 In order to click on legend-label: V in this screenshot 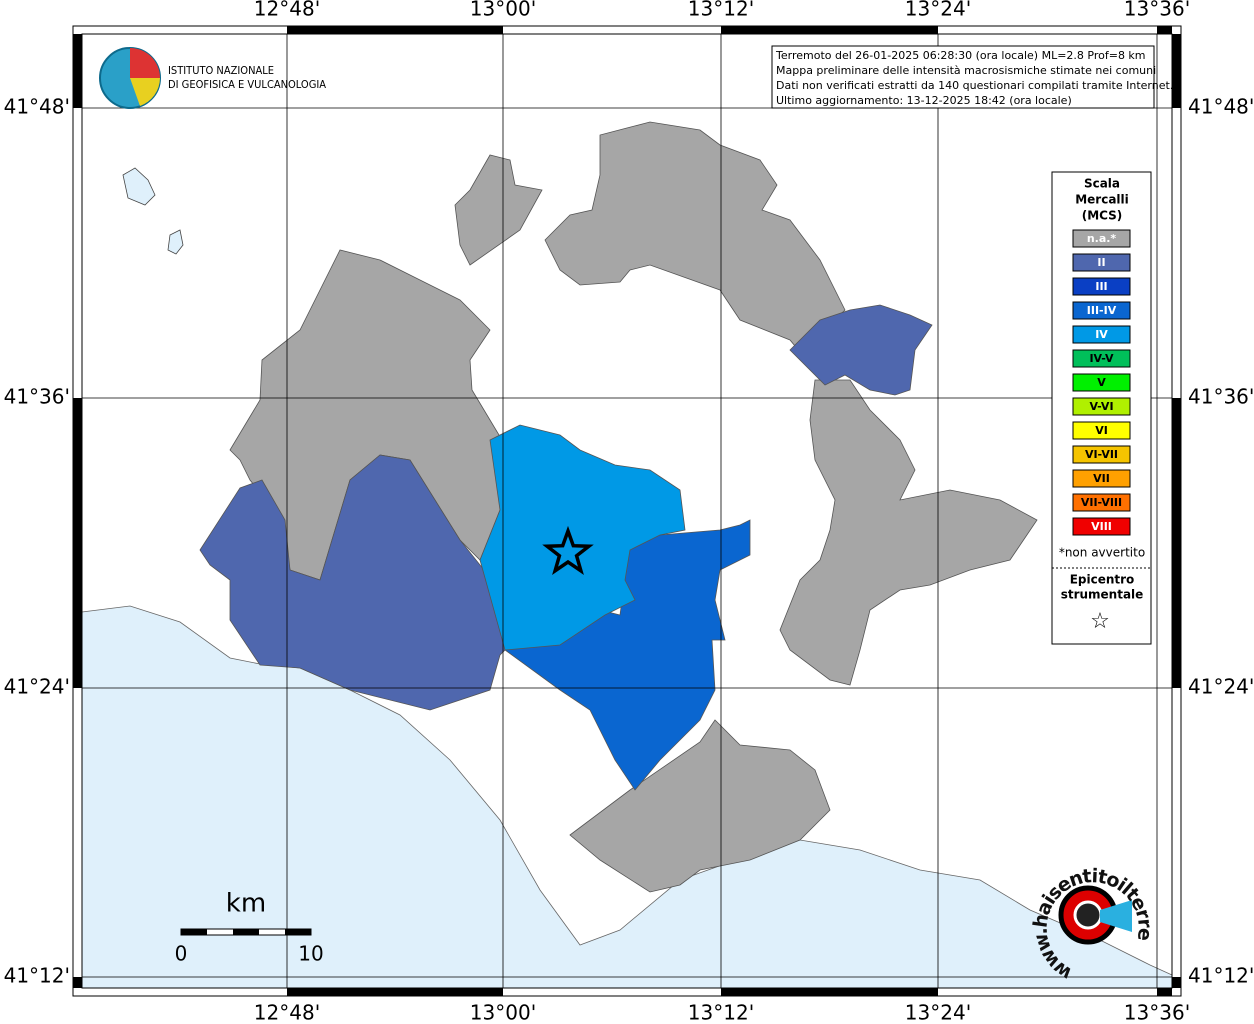, I will do `click(1101, 382)`.